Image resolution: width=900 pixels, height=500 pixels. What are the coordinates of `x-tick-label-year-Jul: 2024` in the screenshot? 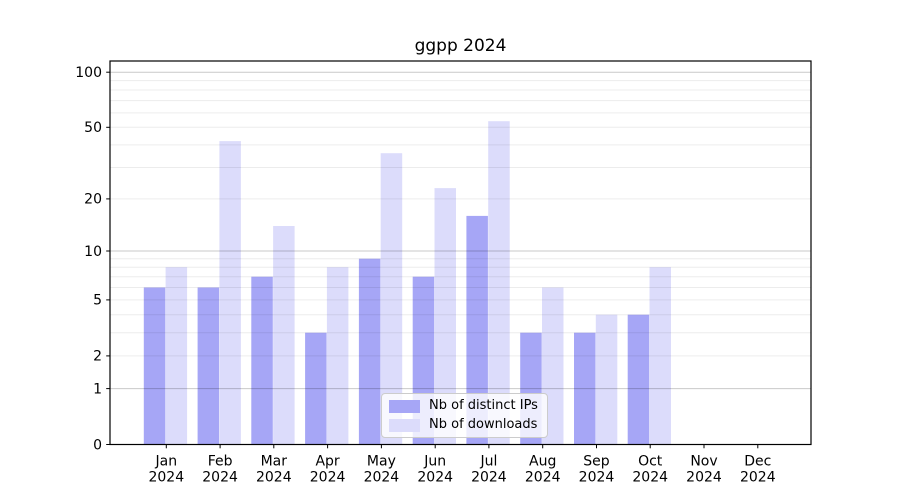 It's located at (489, 478).